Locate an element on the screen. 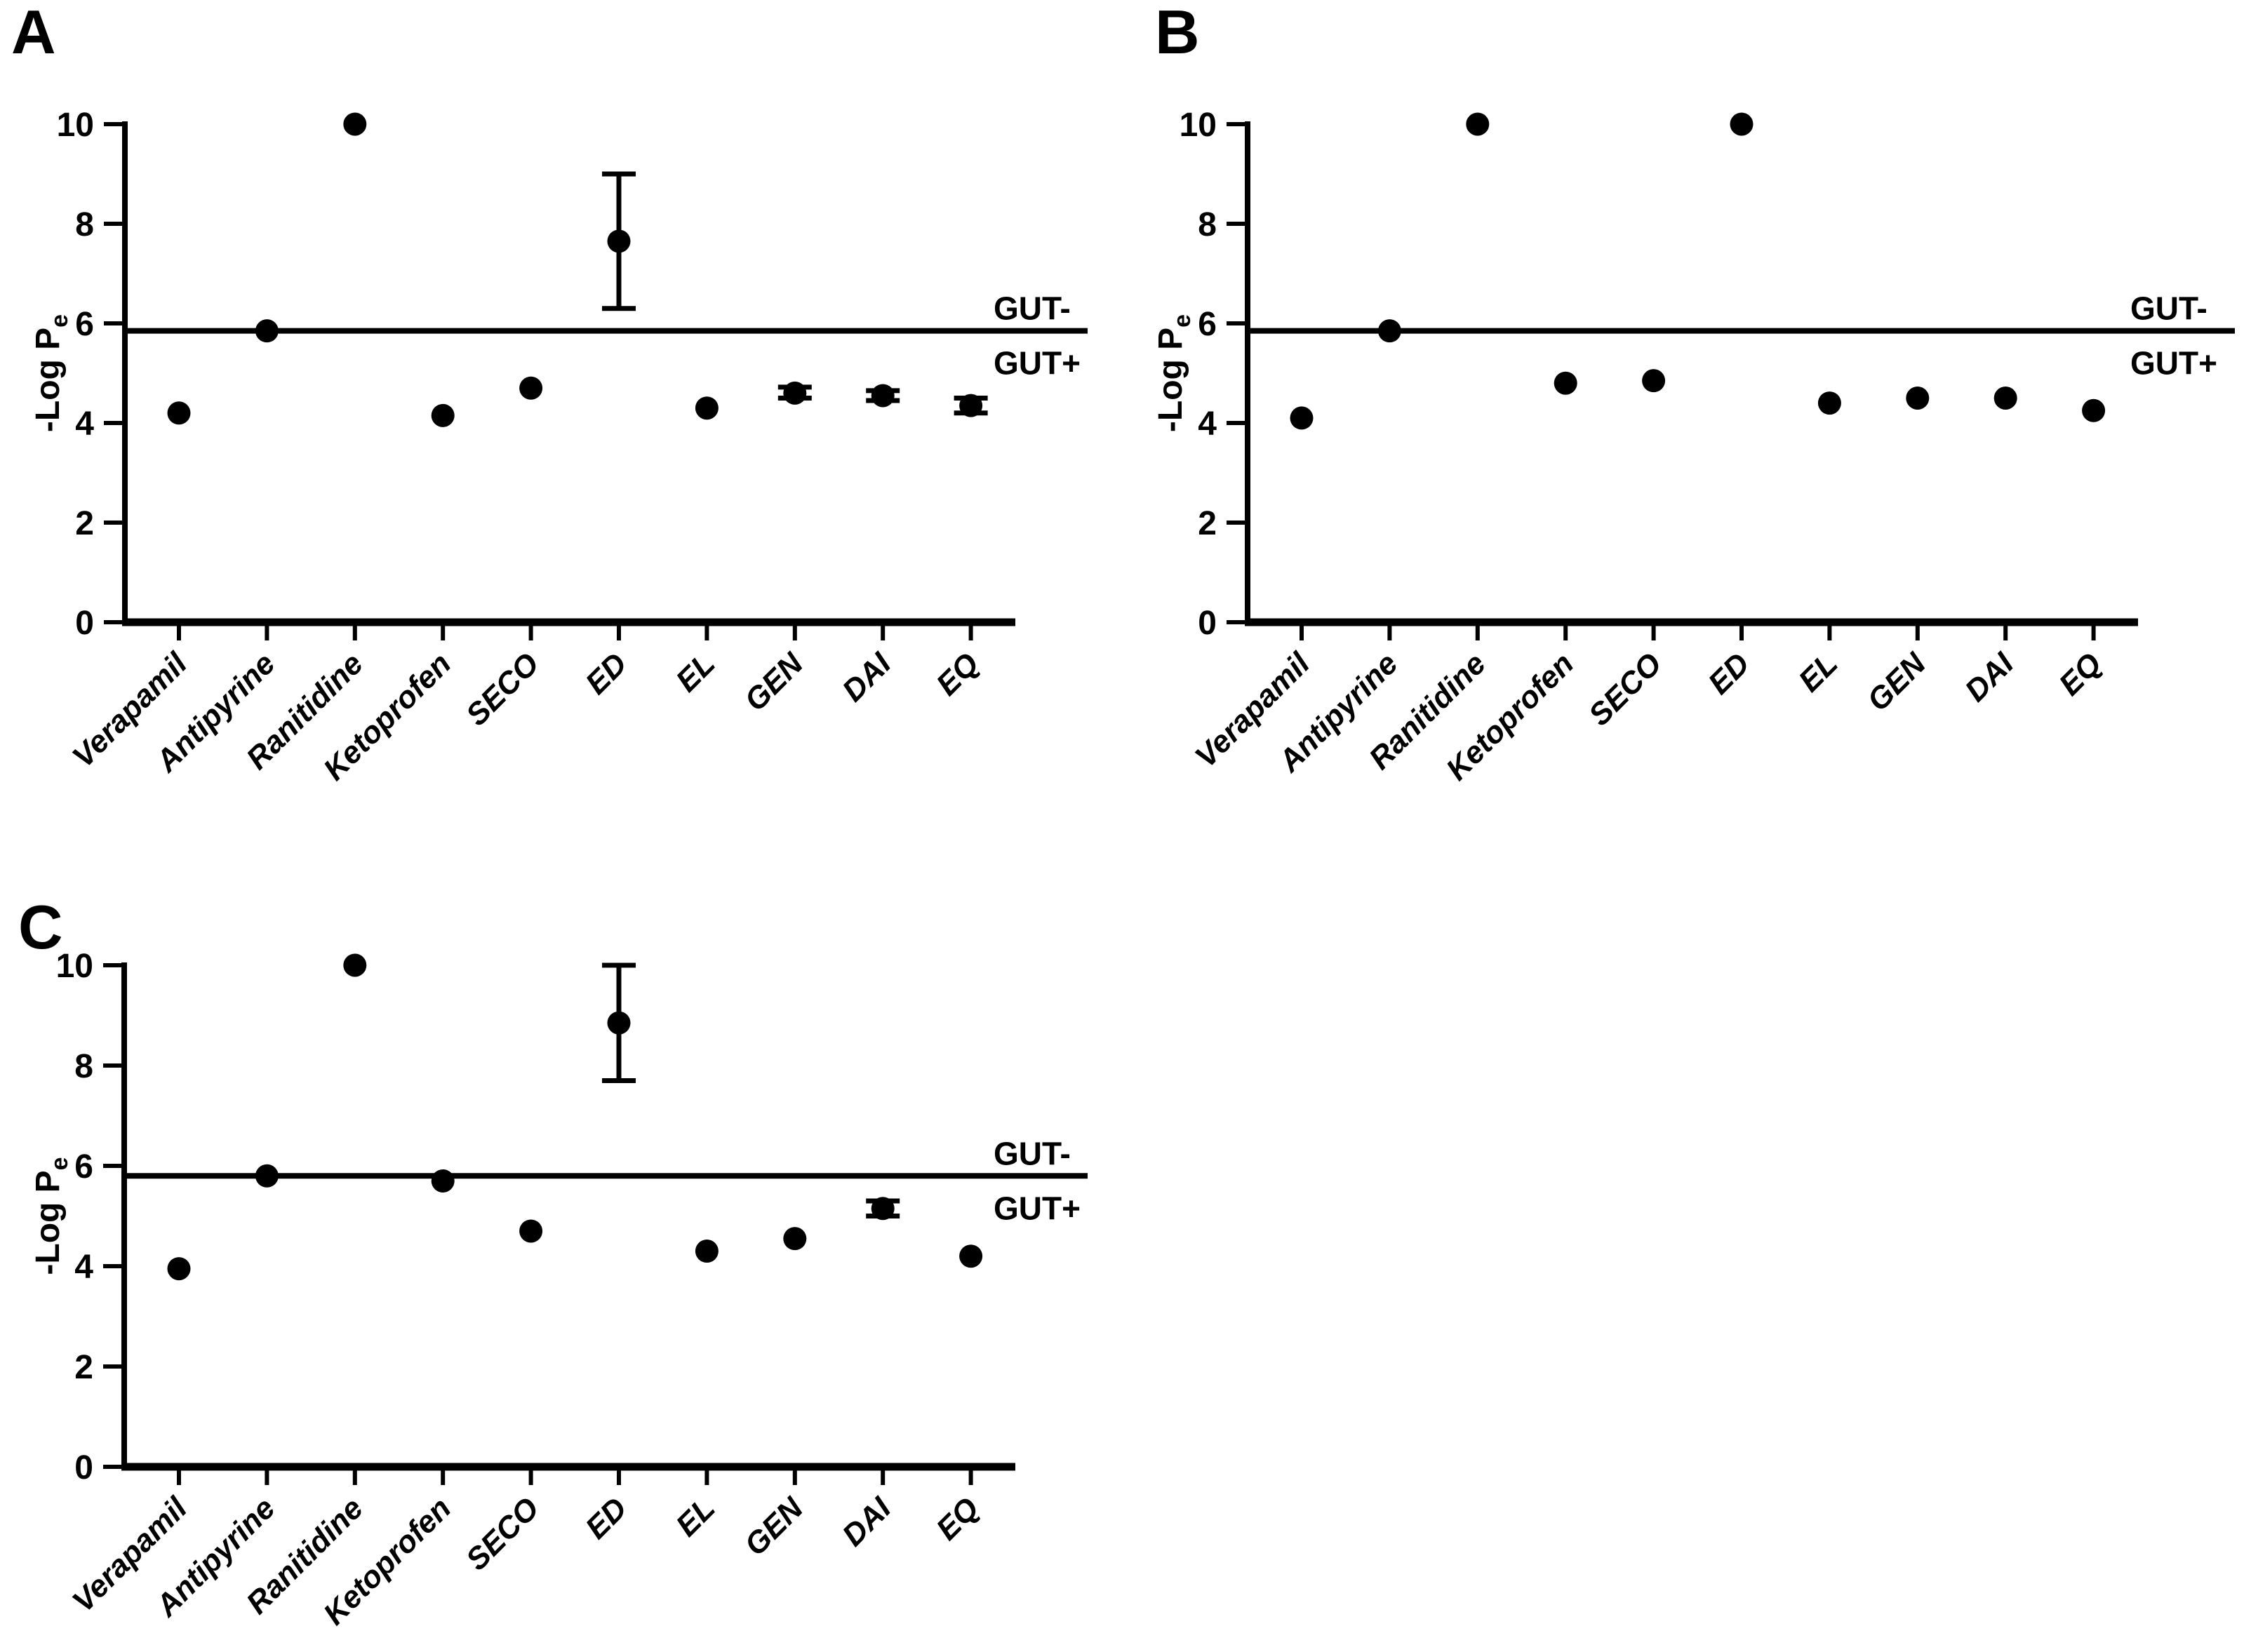  panel-b-y-tick-label: 0 is located at coordinates (1207, 623).